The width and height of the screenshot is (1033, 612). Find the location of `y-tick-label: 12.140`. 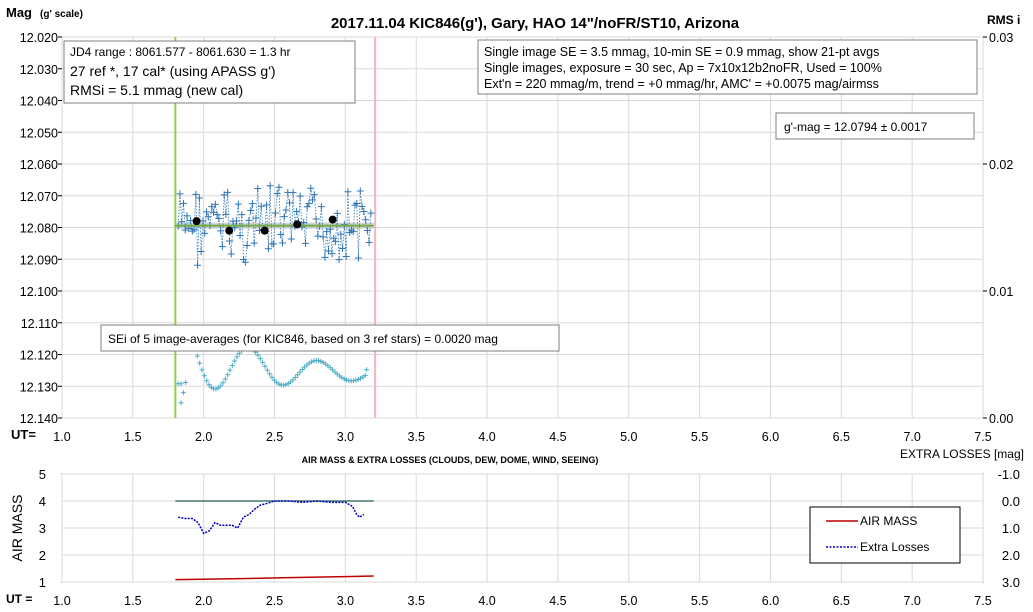

y-tick-label: 12.140 is located at coordinates (39, 419).